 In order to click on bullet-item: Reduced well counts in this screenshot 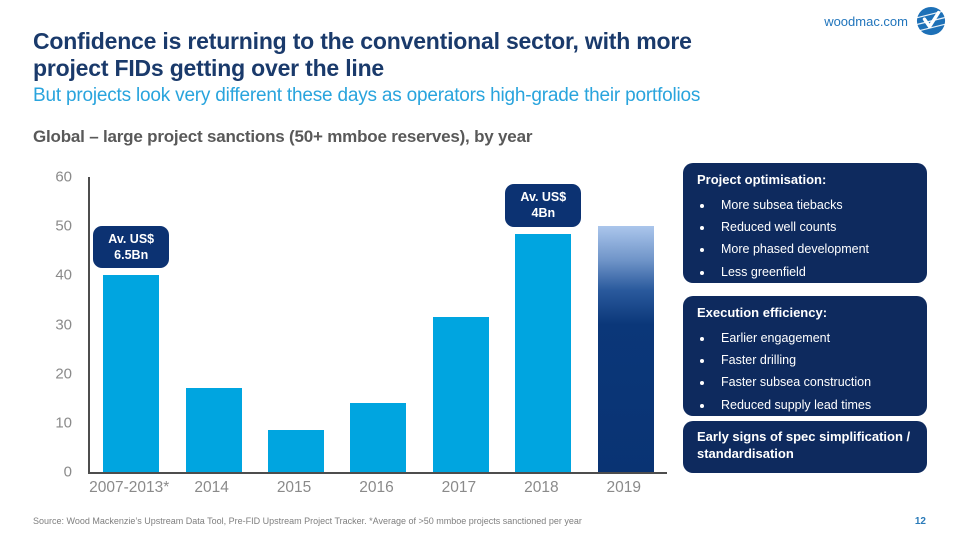, I will do `click(814, 227)`.